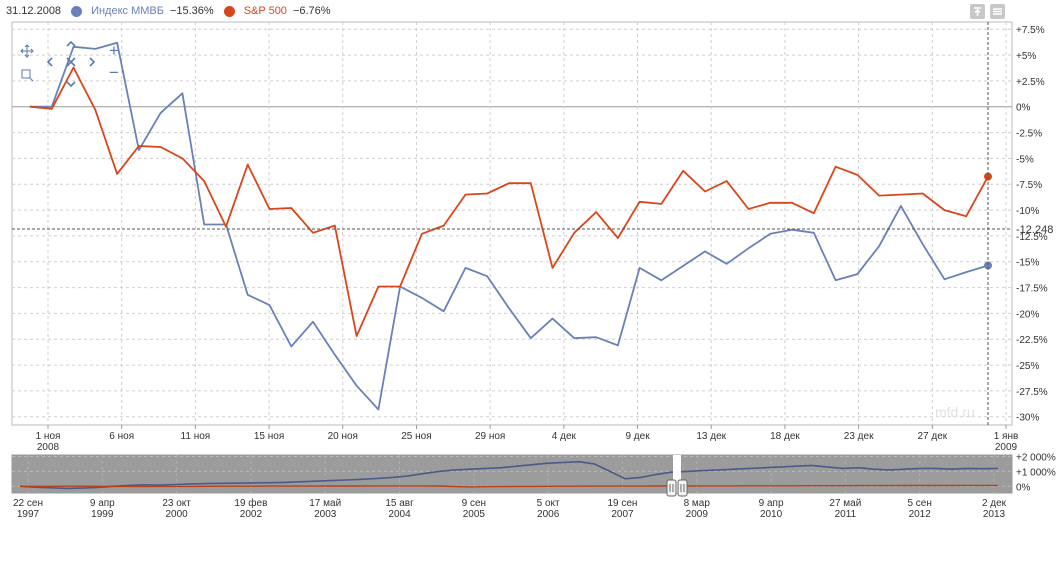  Describe the element at coordinates (1032, 340) in the screenshot. I see `y-tick-label: -22.5%` at that location.